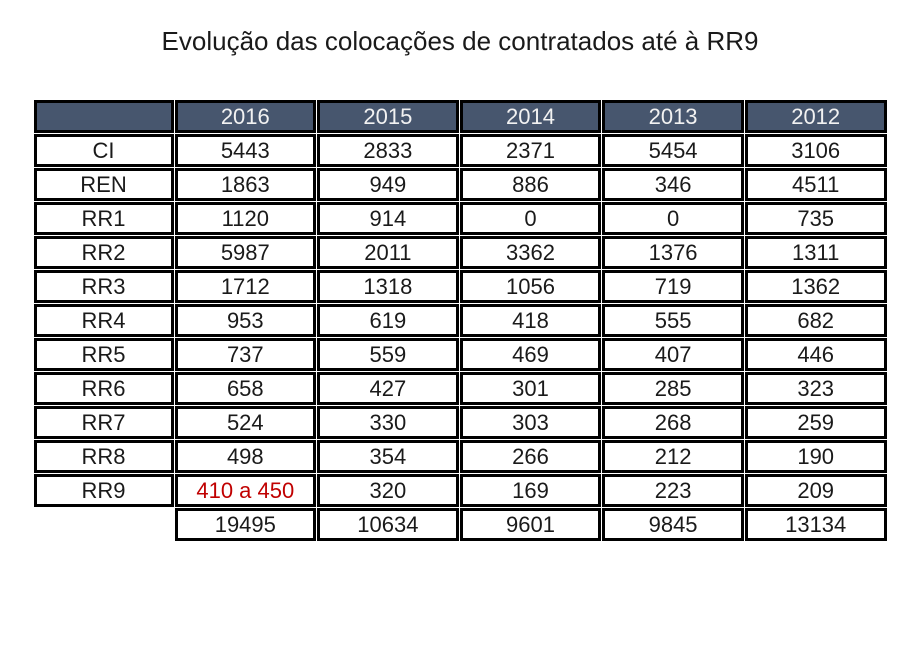  What do you see at coordinates (673, 388) in the screenshot?
I see `value-cell: 285` at bounding box center [673, 388].